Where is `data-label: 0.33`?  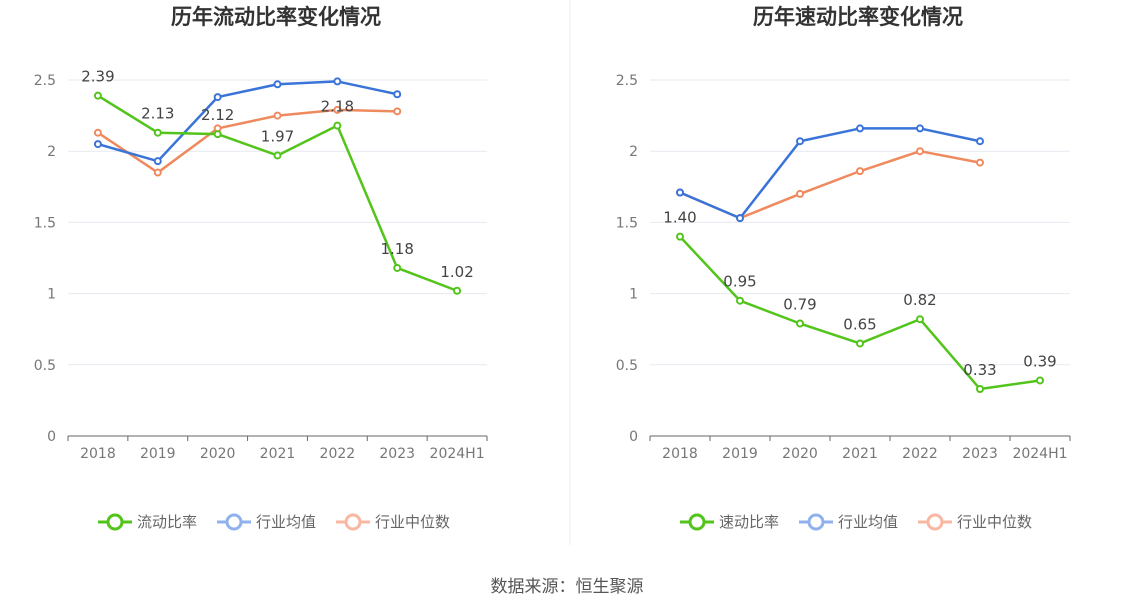 data-label: 0.33 is located at coordinates (979, 370).